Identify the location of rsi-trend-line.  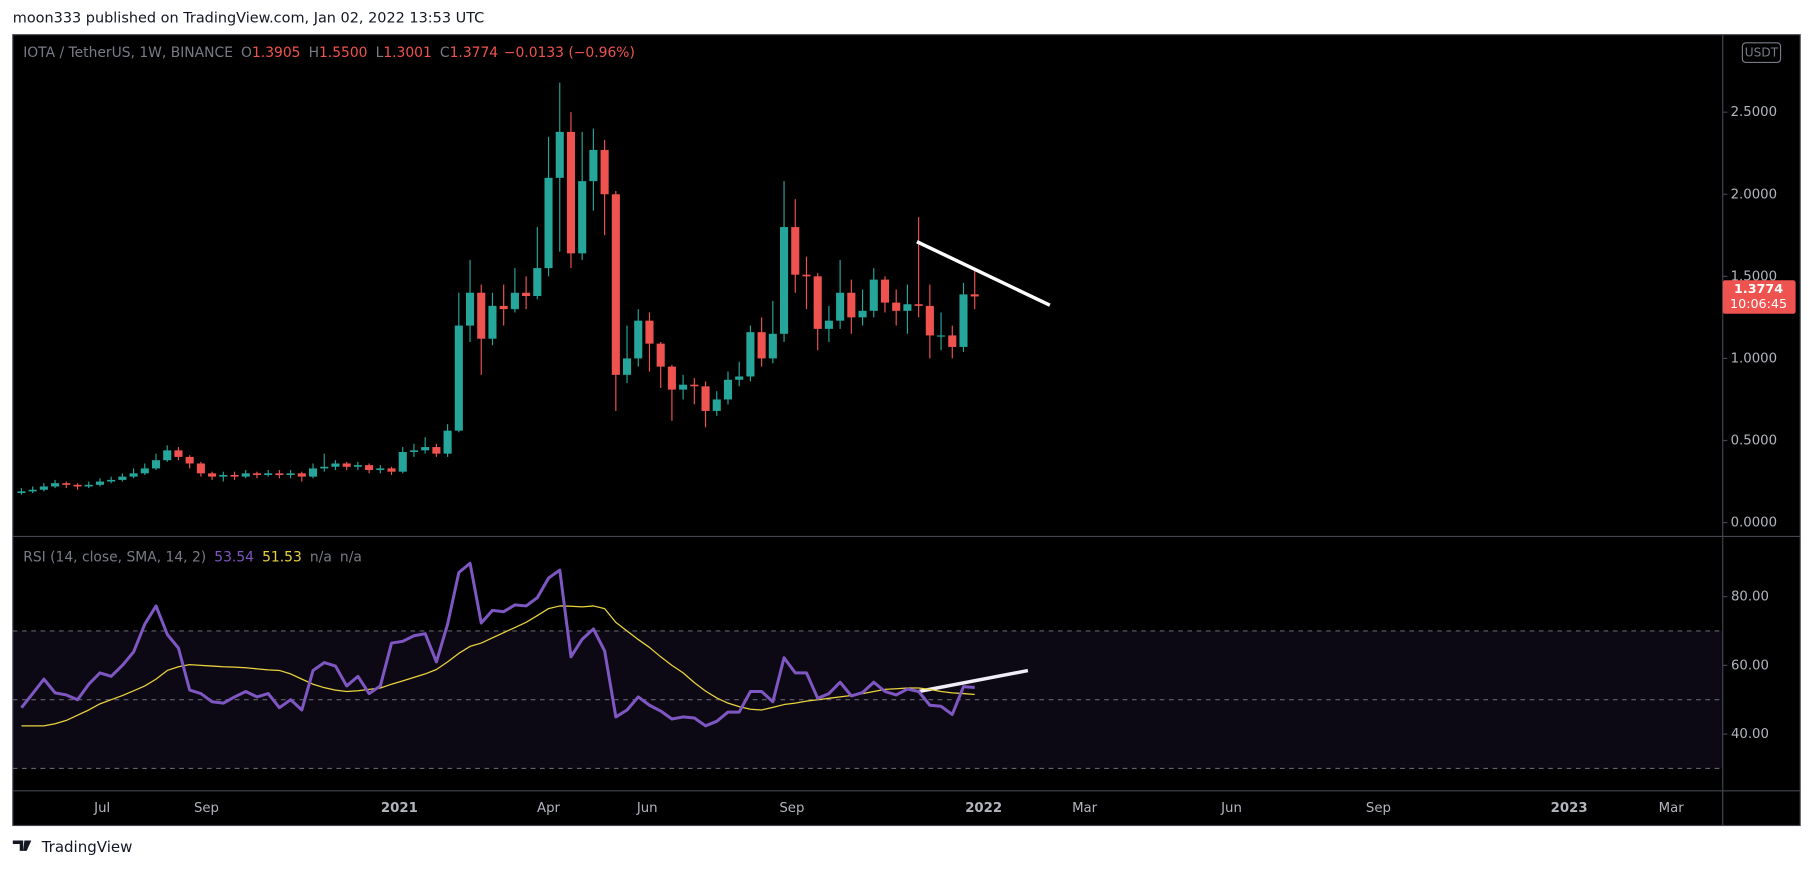
(973, 681).